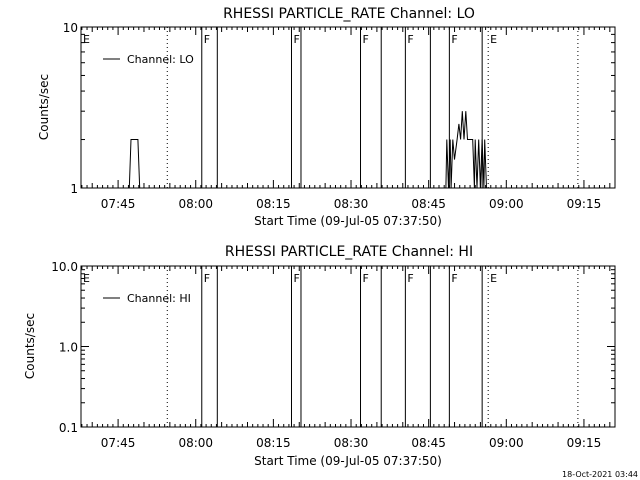  Describe the element at coordinates (70, 28) in the screenshot. I see `y-tick-label: 10` at that location.